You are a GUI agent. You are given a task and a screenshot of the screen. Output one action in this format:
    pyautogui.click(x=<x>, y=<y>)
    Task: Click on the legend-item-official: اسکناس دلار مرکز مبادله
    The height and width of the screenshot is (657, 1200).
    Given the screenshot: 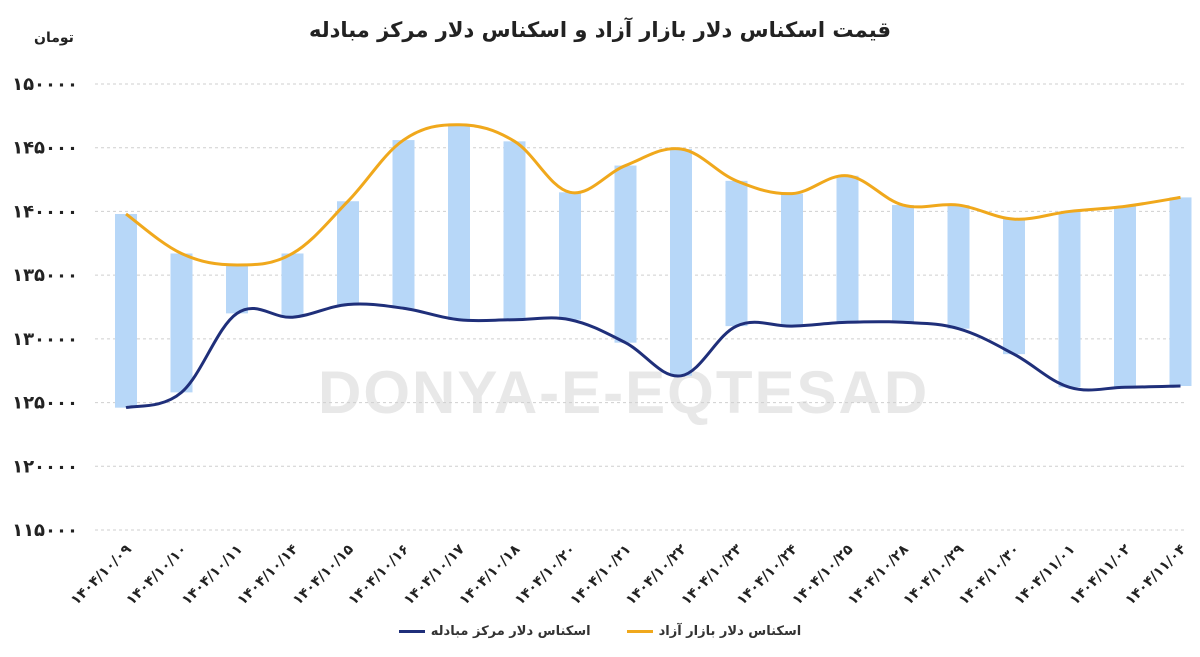 What is the action you would take?
    pyautogui.click(x=494, y=631)
    